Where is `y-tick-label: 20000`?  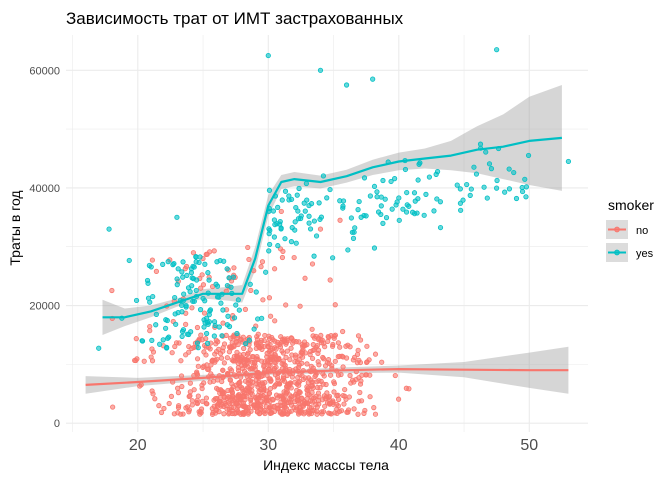 y-tick-label: 20000 is located at coordinates (44, 307).